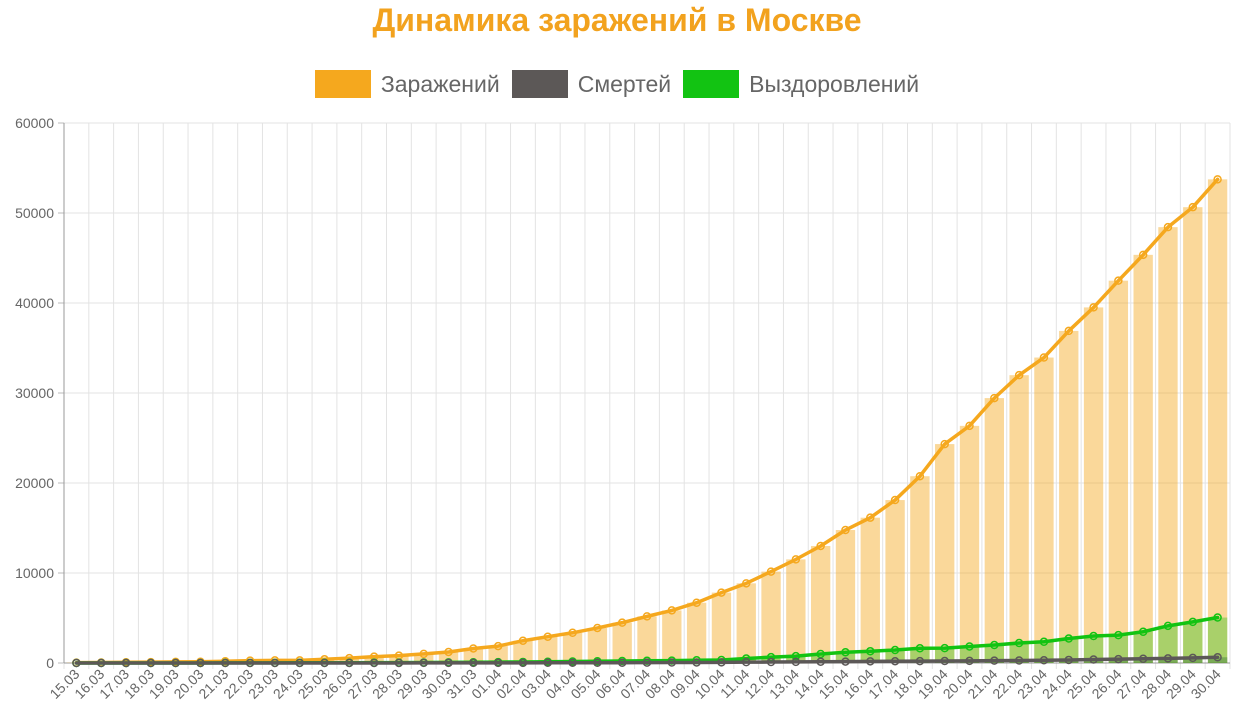 This screenshot has height=713, width=1234. I want to click on y-tick-label: 30000, so click(34, 393).